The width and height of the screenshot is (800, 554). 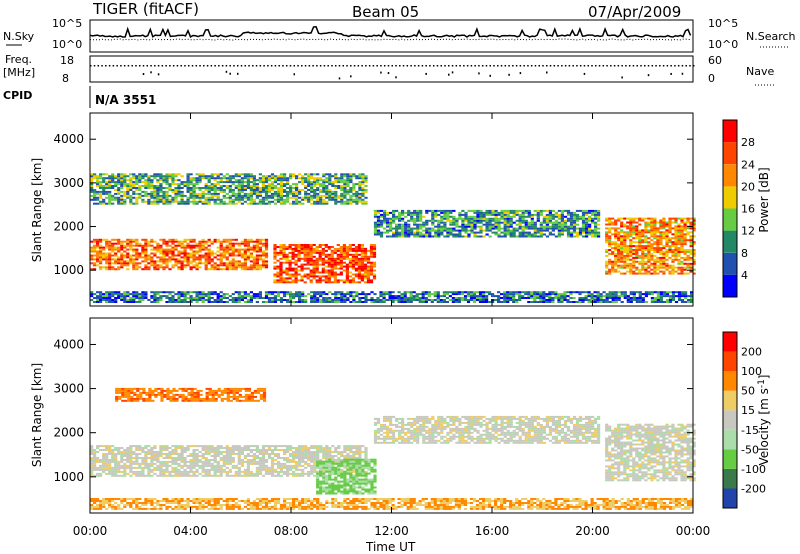 What do you see at coordinates (634, 12) in the screenshot?
I see `date-label: 07/Apr/2009` at bounding box center [634, 12].